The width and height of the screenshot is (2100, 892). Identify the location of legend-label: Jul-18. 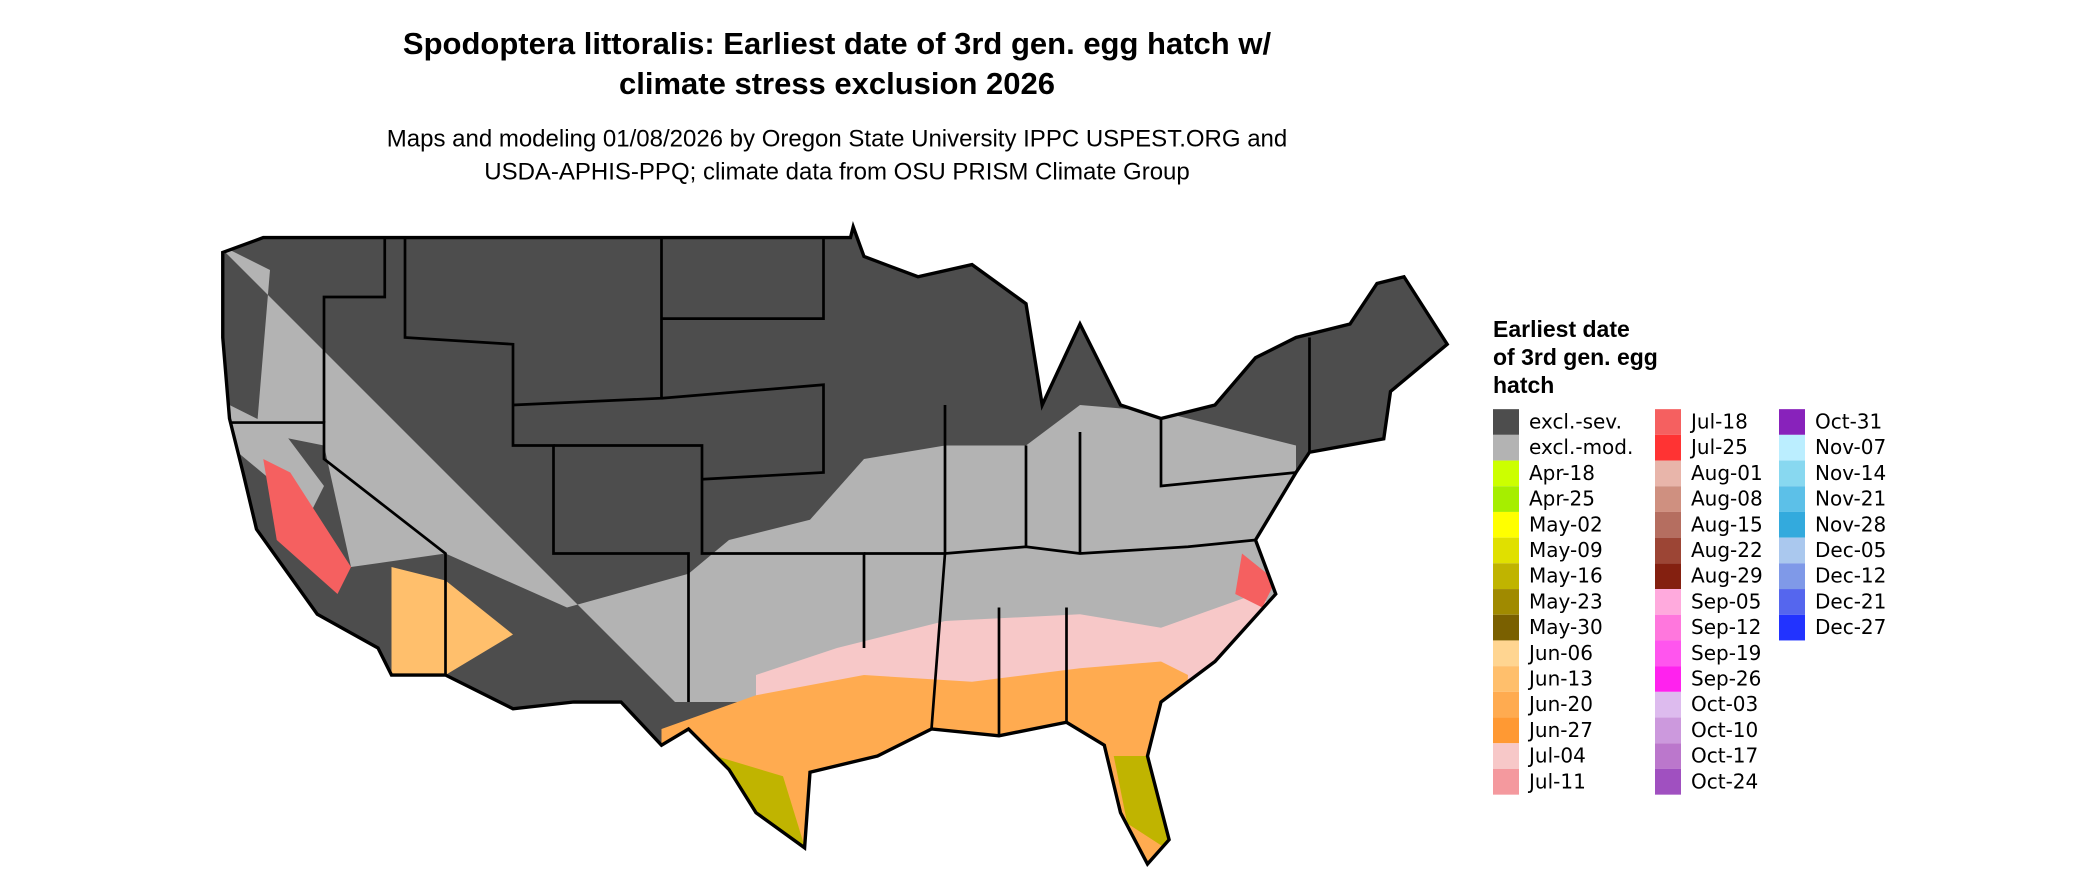
(1718, 422).